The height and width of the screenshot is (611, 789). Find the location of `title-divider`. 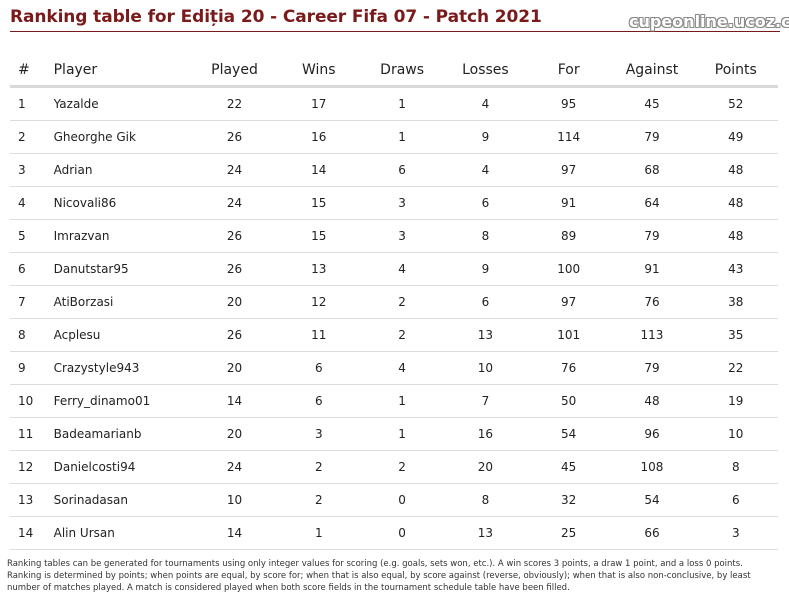

title-divider is located at coordinates (395, 31).